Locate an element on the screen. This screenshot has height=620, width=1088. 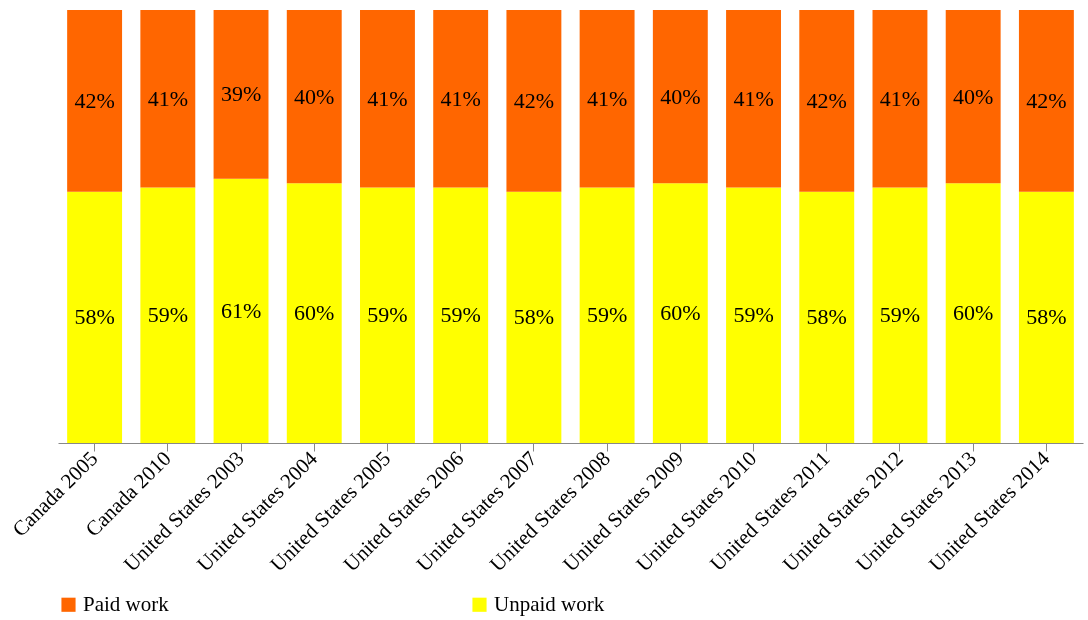
legend-label: Unpaid work is located at coordinates (549, 603).